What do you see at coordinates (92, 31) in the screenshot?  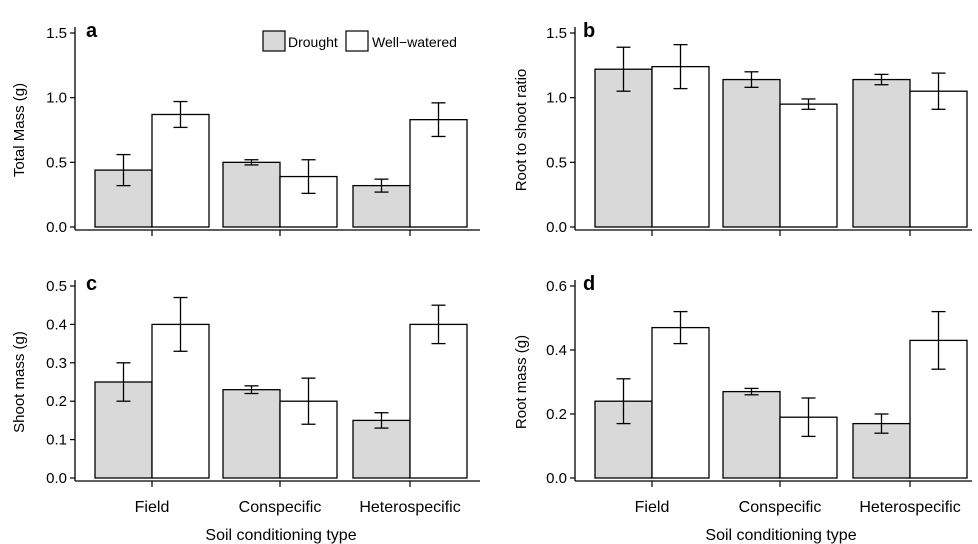 I see `panel-letter: a` at bounding box center [92, 31].